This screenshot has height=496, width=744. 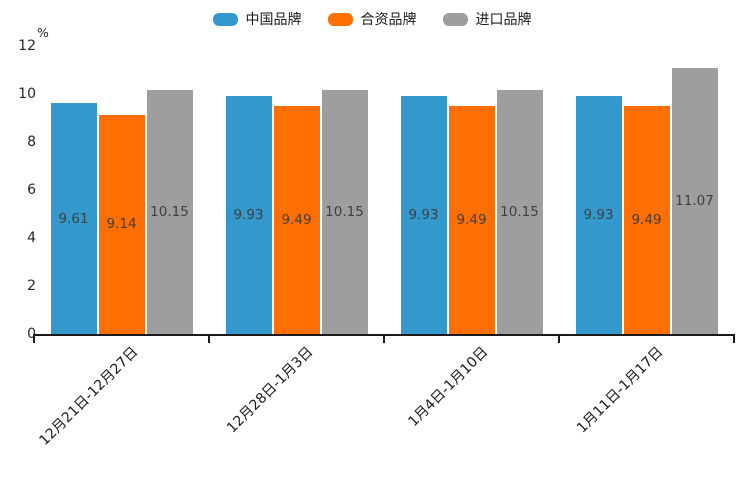 I want to click on y-axis-unit-label: %, so click(x=43, y=32).